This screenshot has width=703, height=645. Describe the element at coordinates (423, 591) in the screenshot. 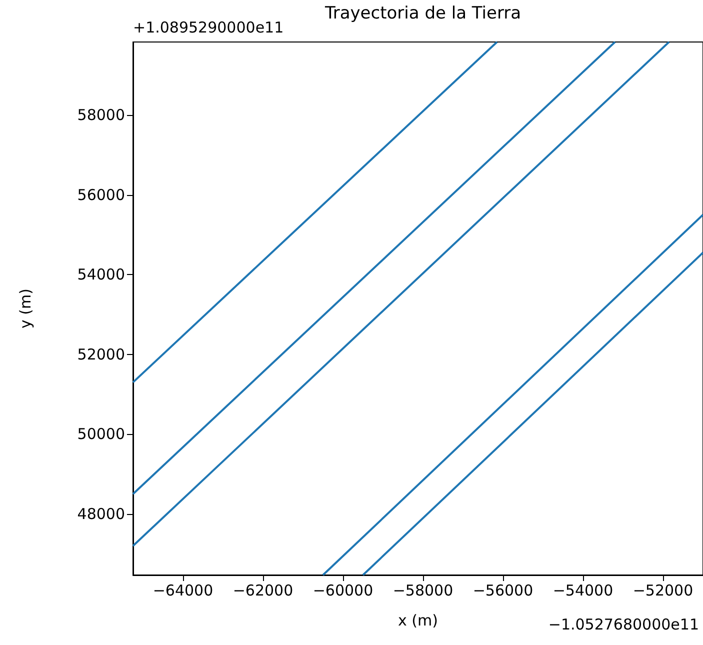

I see `x-tick-label: −58000` at that location.